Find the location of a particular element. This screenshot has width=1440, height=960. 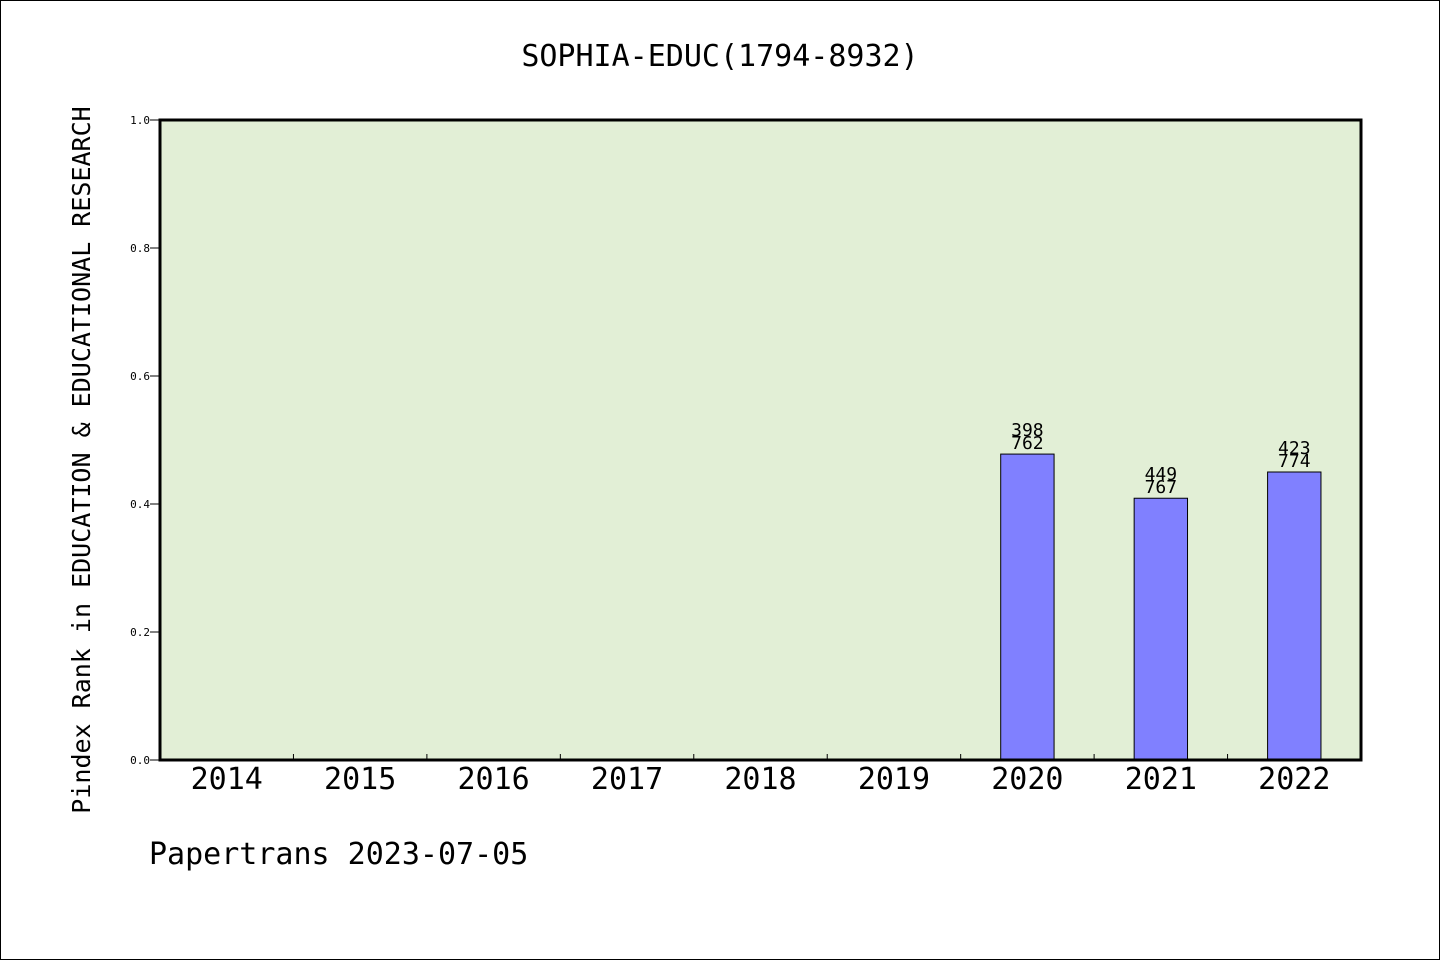

x-tick-label: 2017 is located at coordinates (627, 779).